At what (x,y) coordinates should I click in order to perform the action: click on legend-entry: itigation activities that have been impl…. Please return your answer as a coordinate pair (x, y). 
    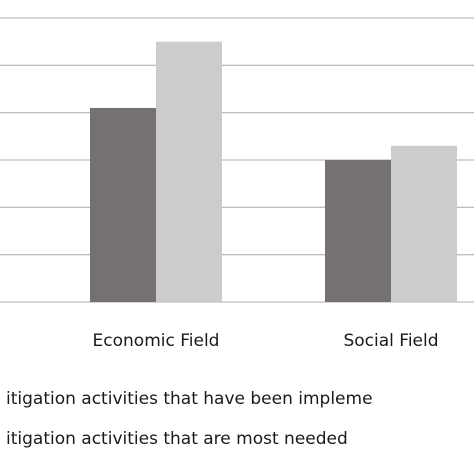
    Looking at the image, I should click on (189, 399).